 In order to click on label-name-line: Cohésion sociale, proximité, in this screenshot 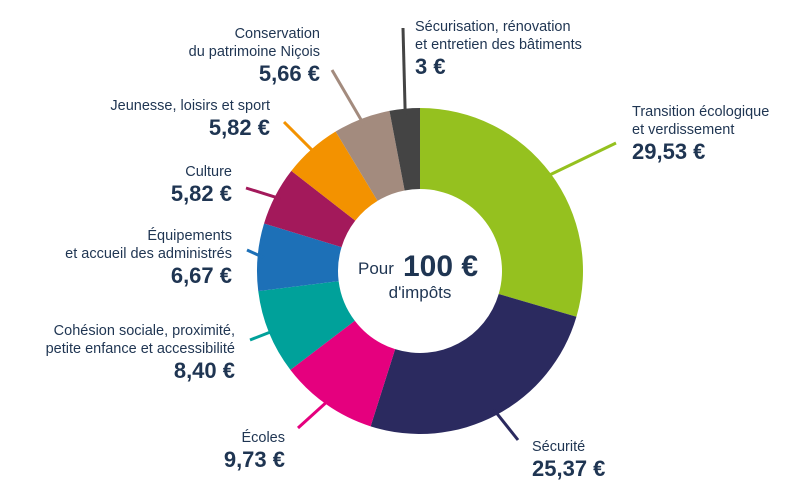, I will do `click(144, 331)`.